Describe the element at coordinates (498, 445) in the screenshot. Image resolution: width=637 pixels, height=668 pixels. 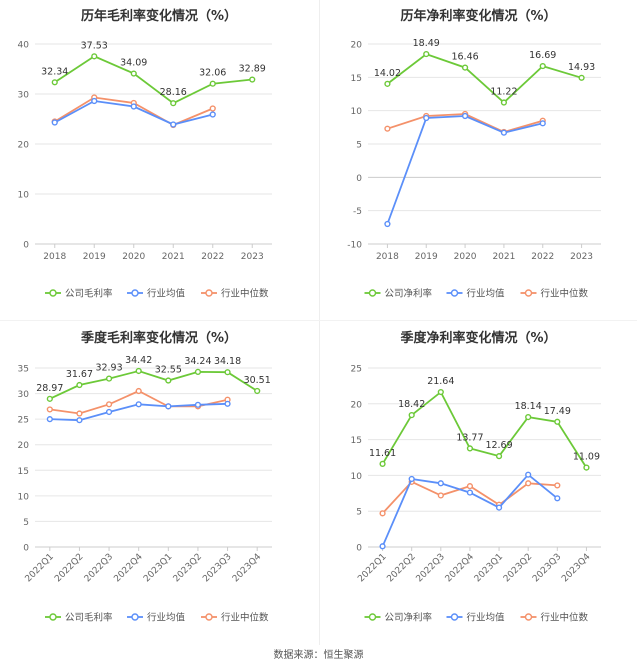
I see `data-label: 12.69` at that location.